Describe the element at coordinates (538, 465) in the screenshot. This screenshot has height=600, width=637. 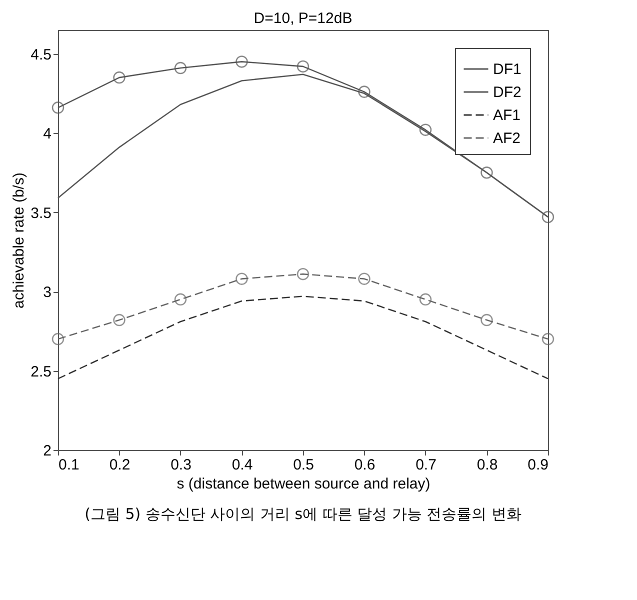
I see `x-tick-label: 0.9` at that location.